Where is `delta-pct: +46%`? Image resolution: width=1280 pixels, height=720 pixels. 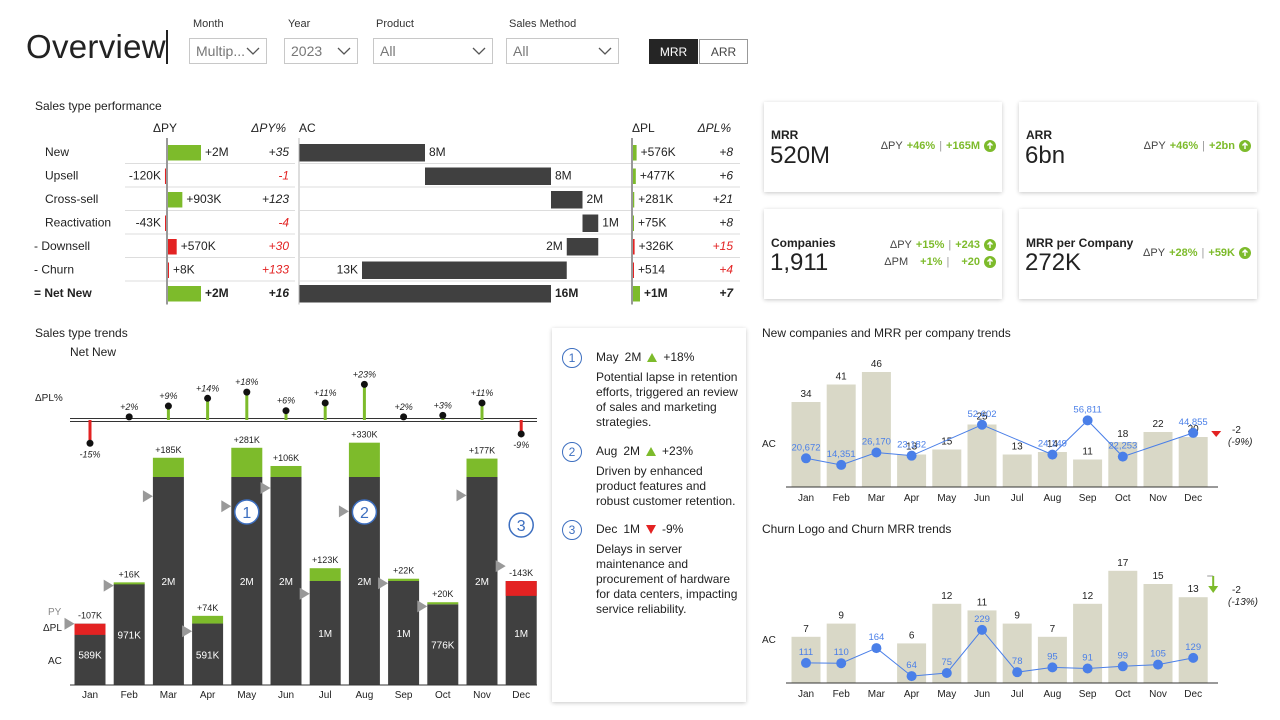 delta-pct: +46% is located at coordinates (921, 146).